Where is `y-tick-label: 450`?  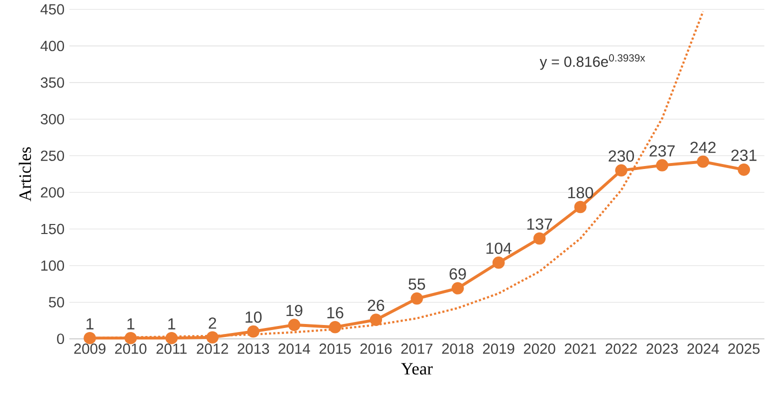
y-tick-label: 450 is located at coordinates (52, 9).